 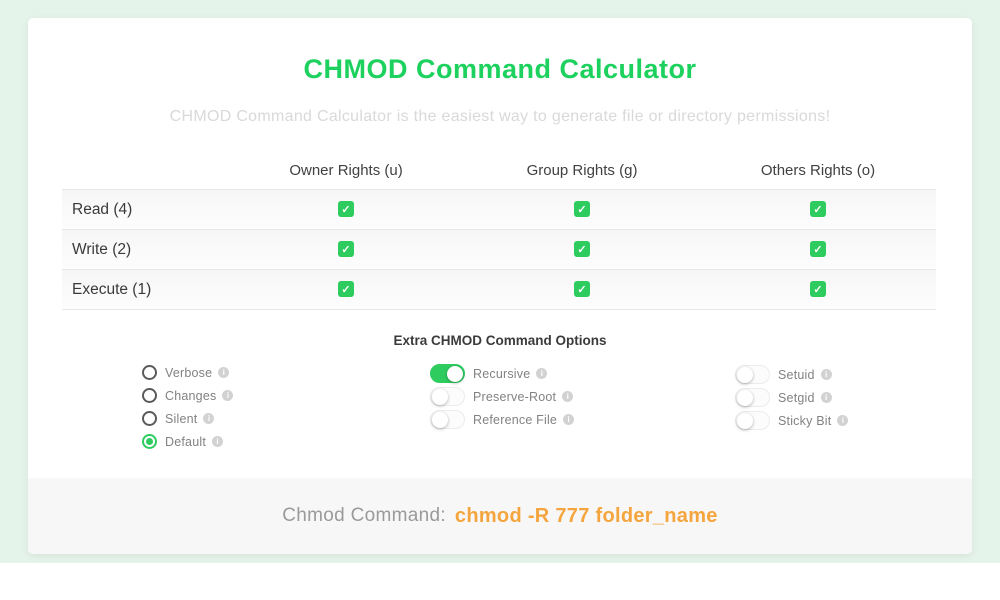 I want to click on radio-option-changes: Changes i, so click(x=188, y=395).